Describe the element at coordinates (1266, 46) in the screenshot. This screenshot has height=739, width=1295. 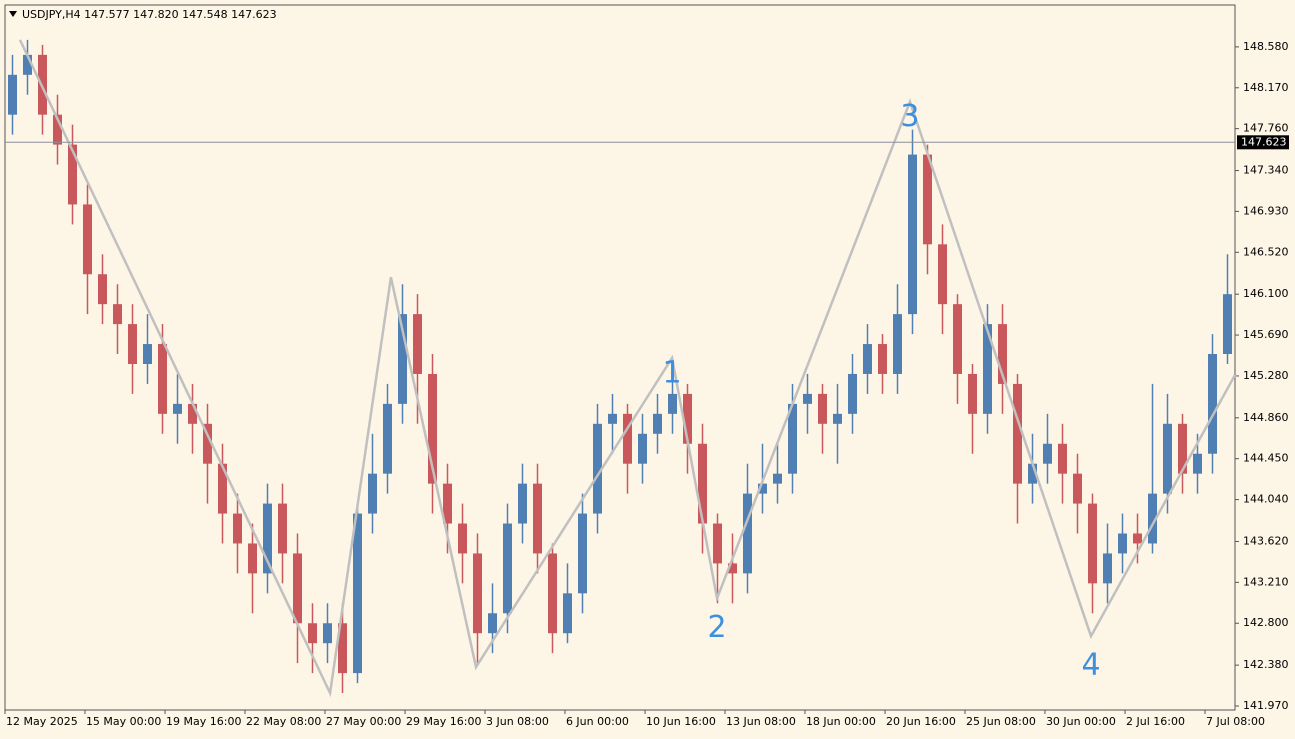
I see `y-tick-label: 148.580` at that location.